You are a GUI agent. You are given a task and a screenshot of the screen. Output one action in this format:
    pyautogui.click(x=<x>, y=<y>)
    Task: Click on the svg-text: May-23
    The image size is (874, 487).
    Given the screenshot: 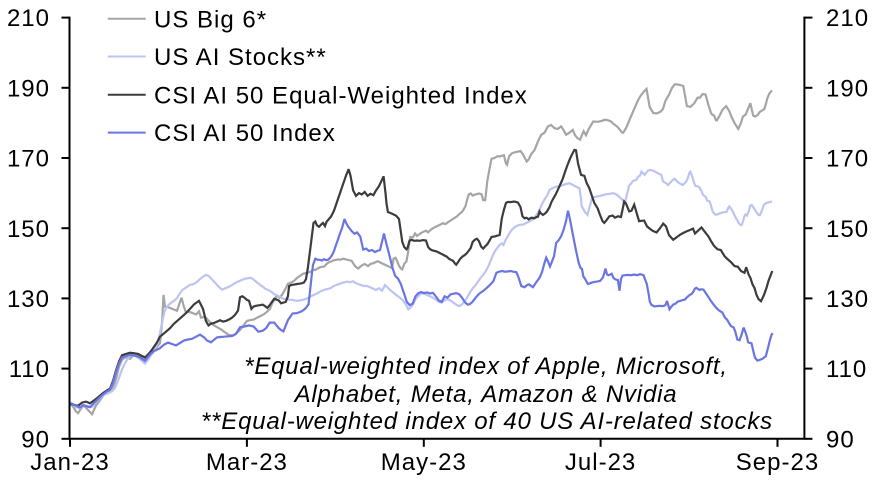 What is the action you would take?
    pyautogui.click(x=424, y=462)
    